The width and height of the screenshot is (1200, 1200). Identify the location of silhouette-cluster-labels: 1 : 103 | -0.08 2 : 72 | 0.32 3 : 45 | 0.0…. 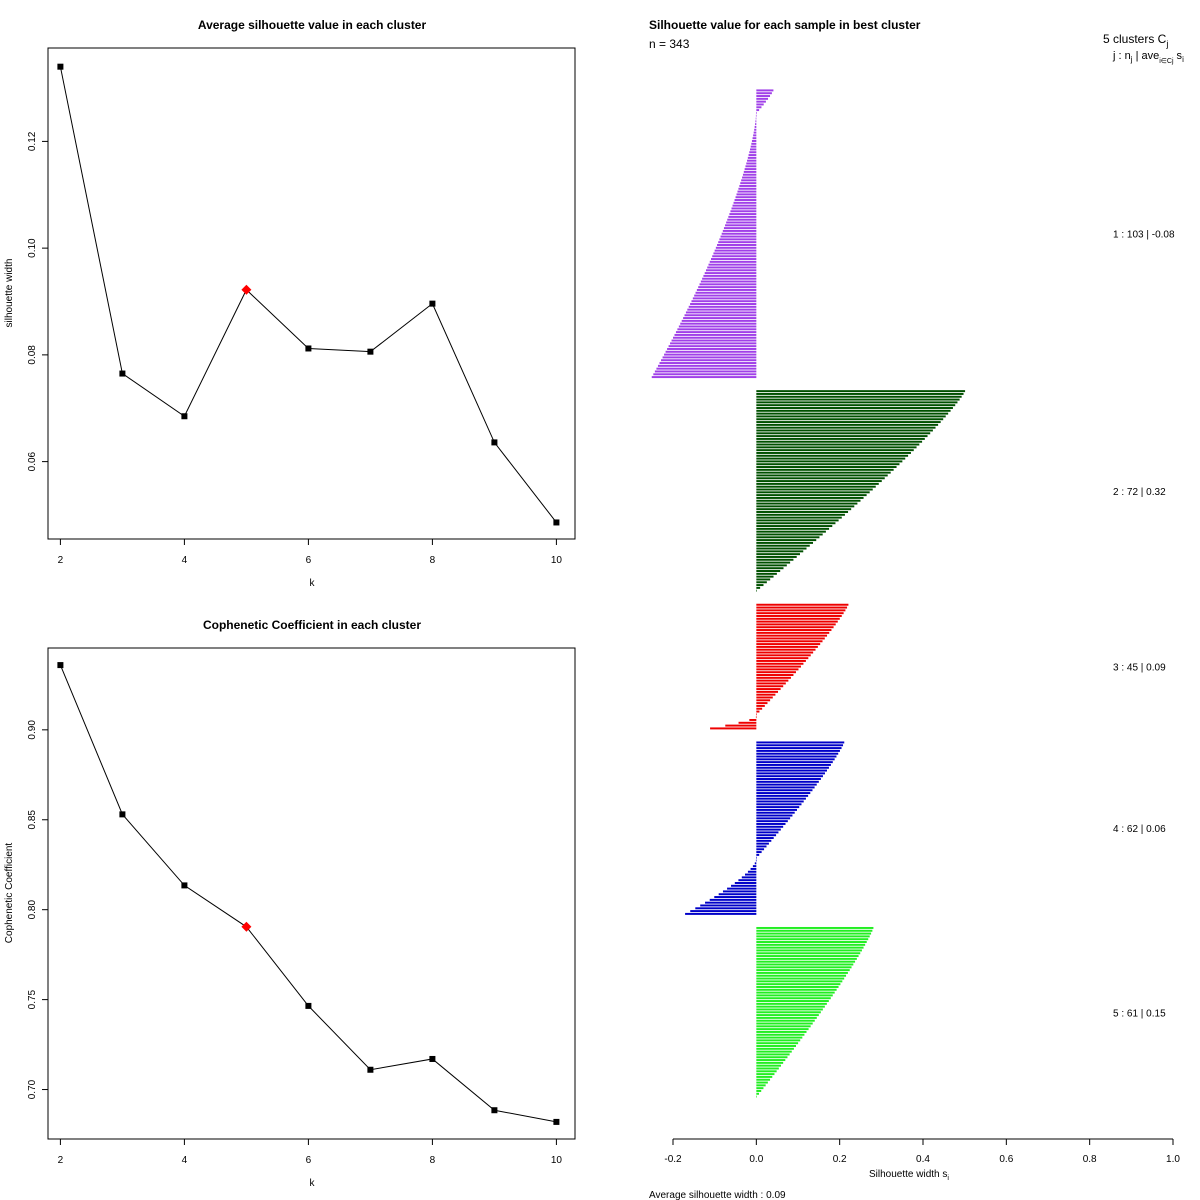
(1144, 625).